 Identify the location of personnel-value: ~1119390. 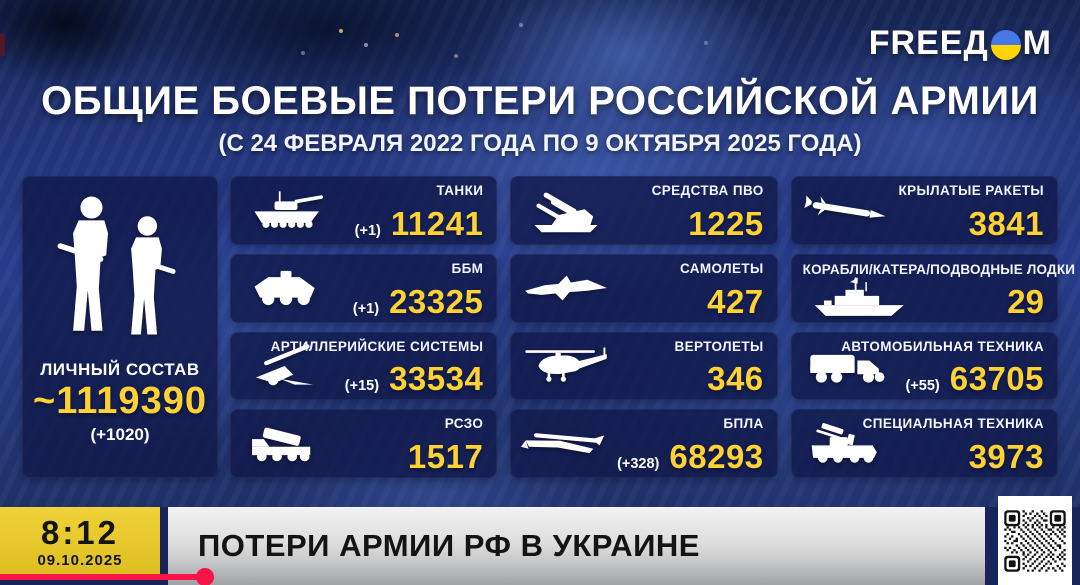
(120, 401).